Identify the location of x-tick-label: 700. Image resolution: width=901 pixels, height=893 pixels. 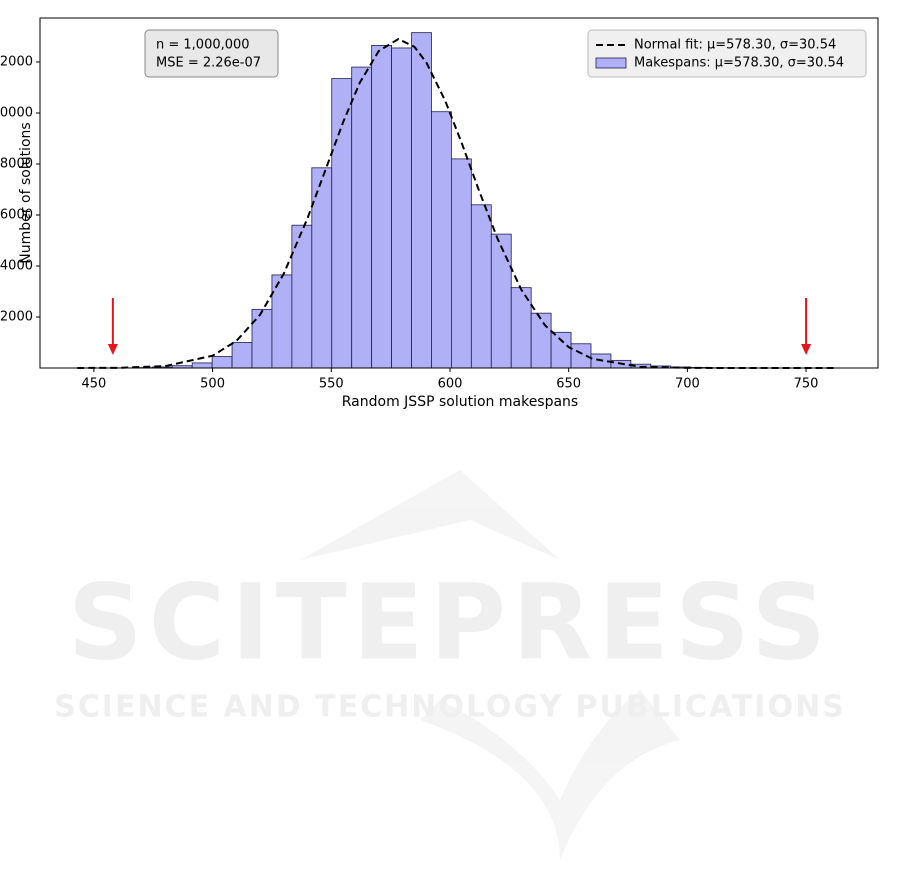
(687, 384).